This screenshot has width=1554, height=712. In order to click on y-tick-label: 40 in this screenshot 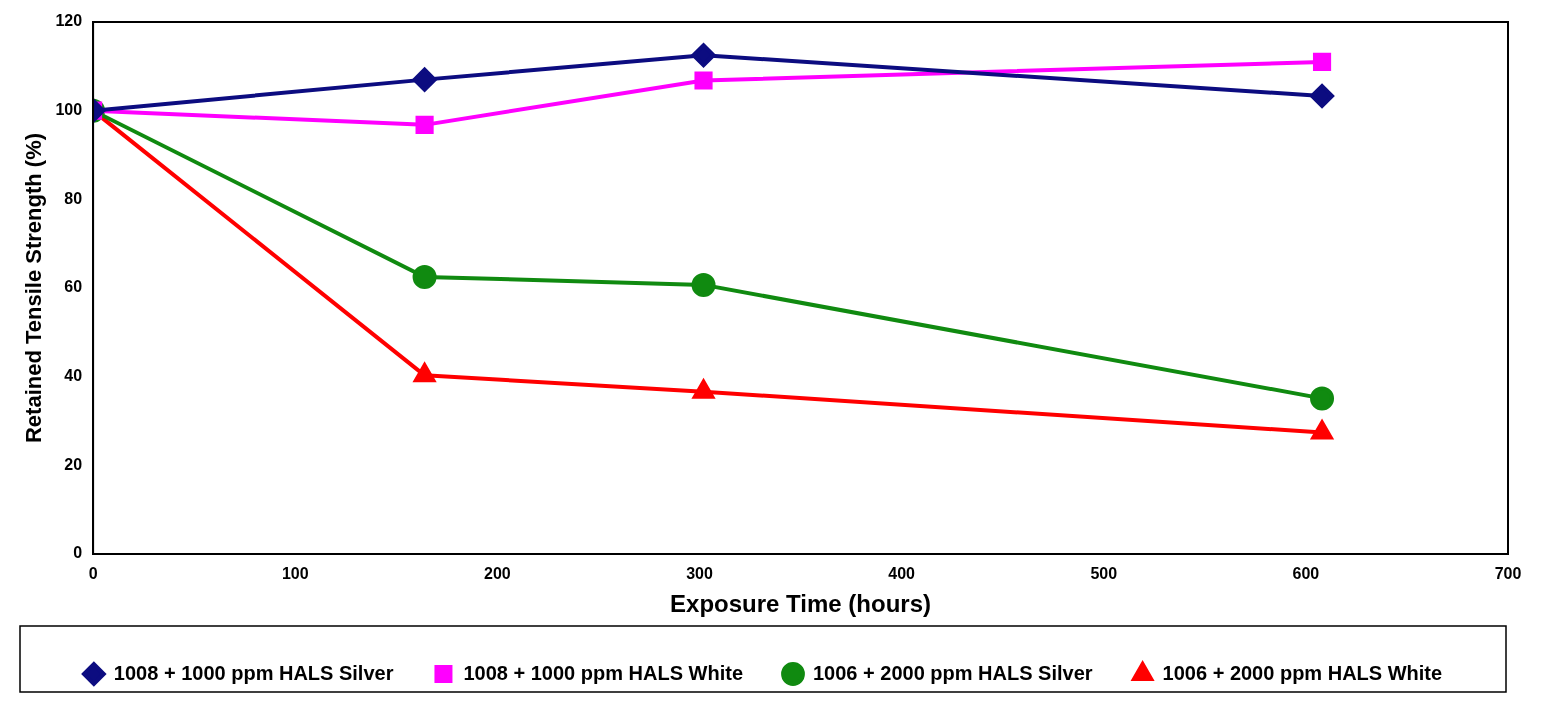, I will do `click(73, 376)`.